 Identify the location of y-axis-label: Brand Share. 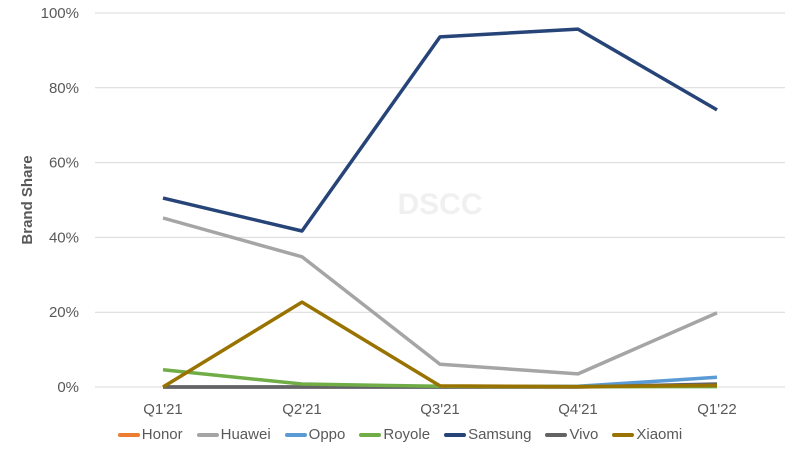
(27, 199).